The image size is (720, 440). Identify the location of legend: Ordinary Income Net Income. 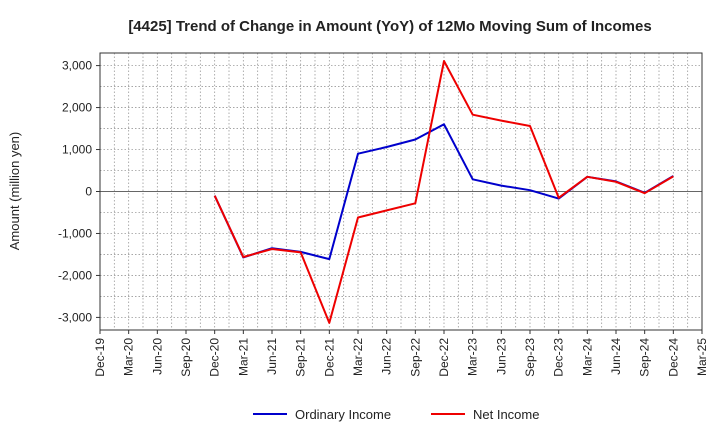
(396, 414).